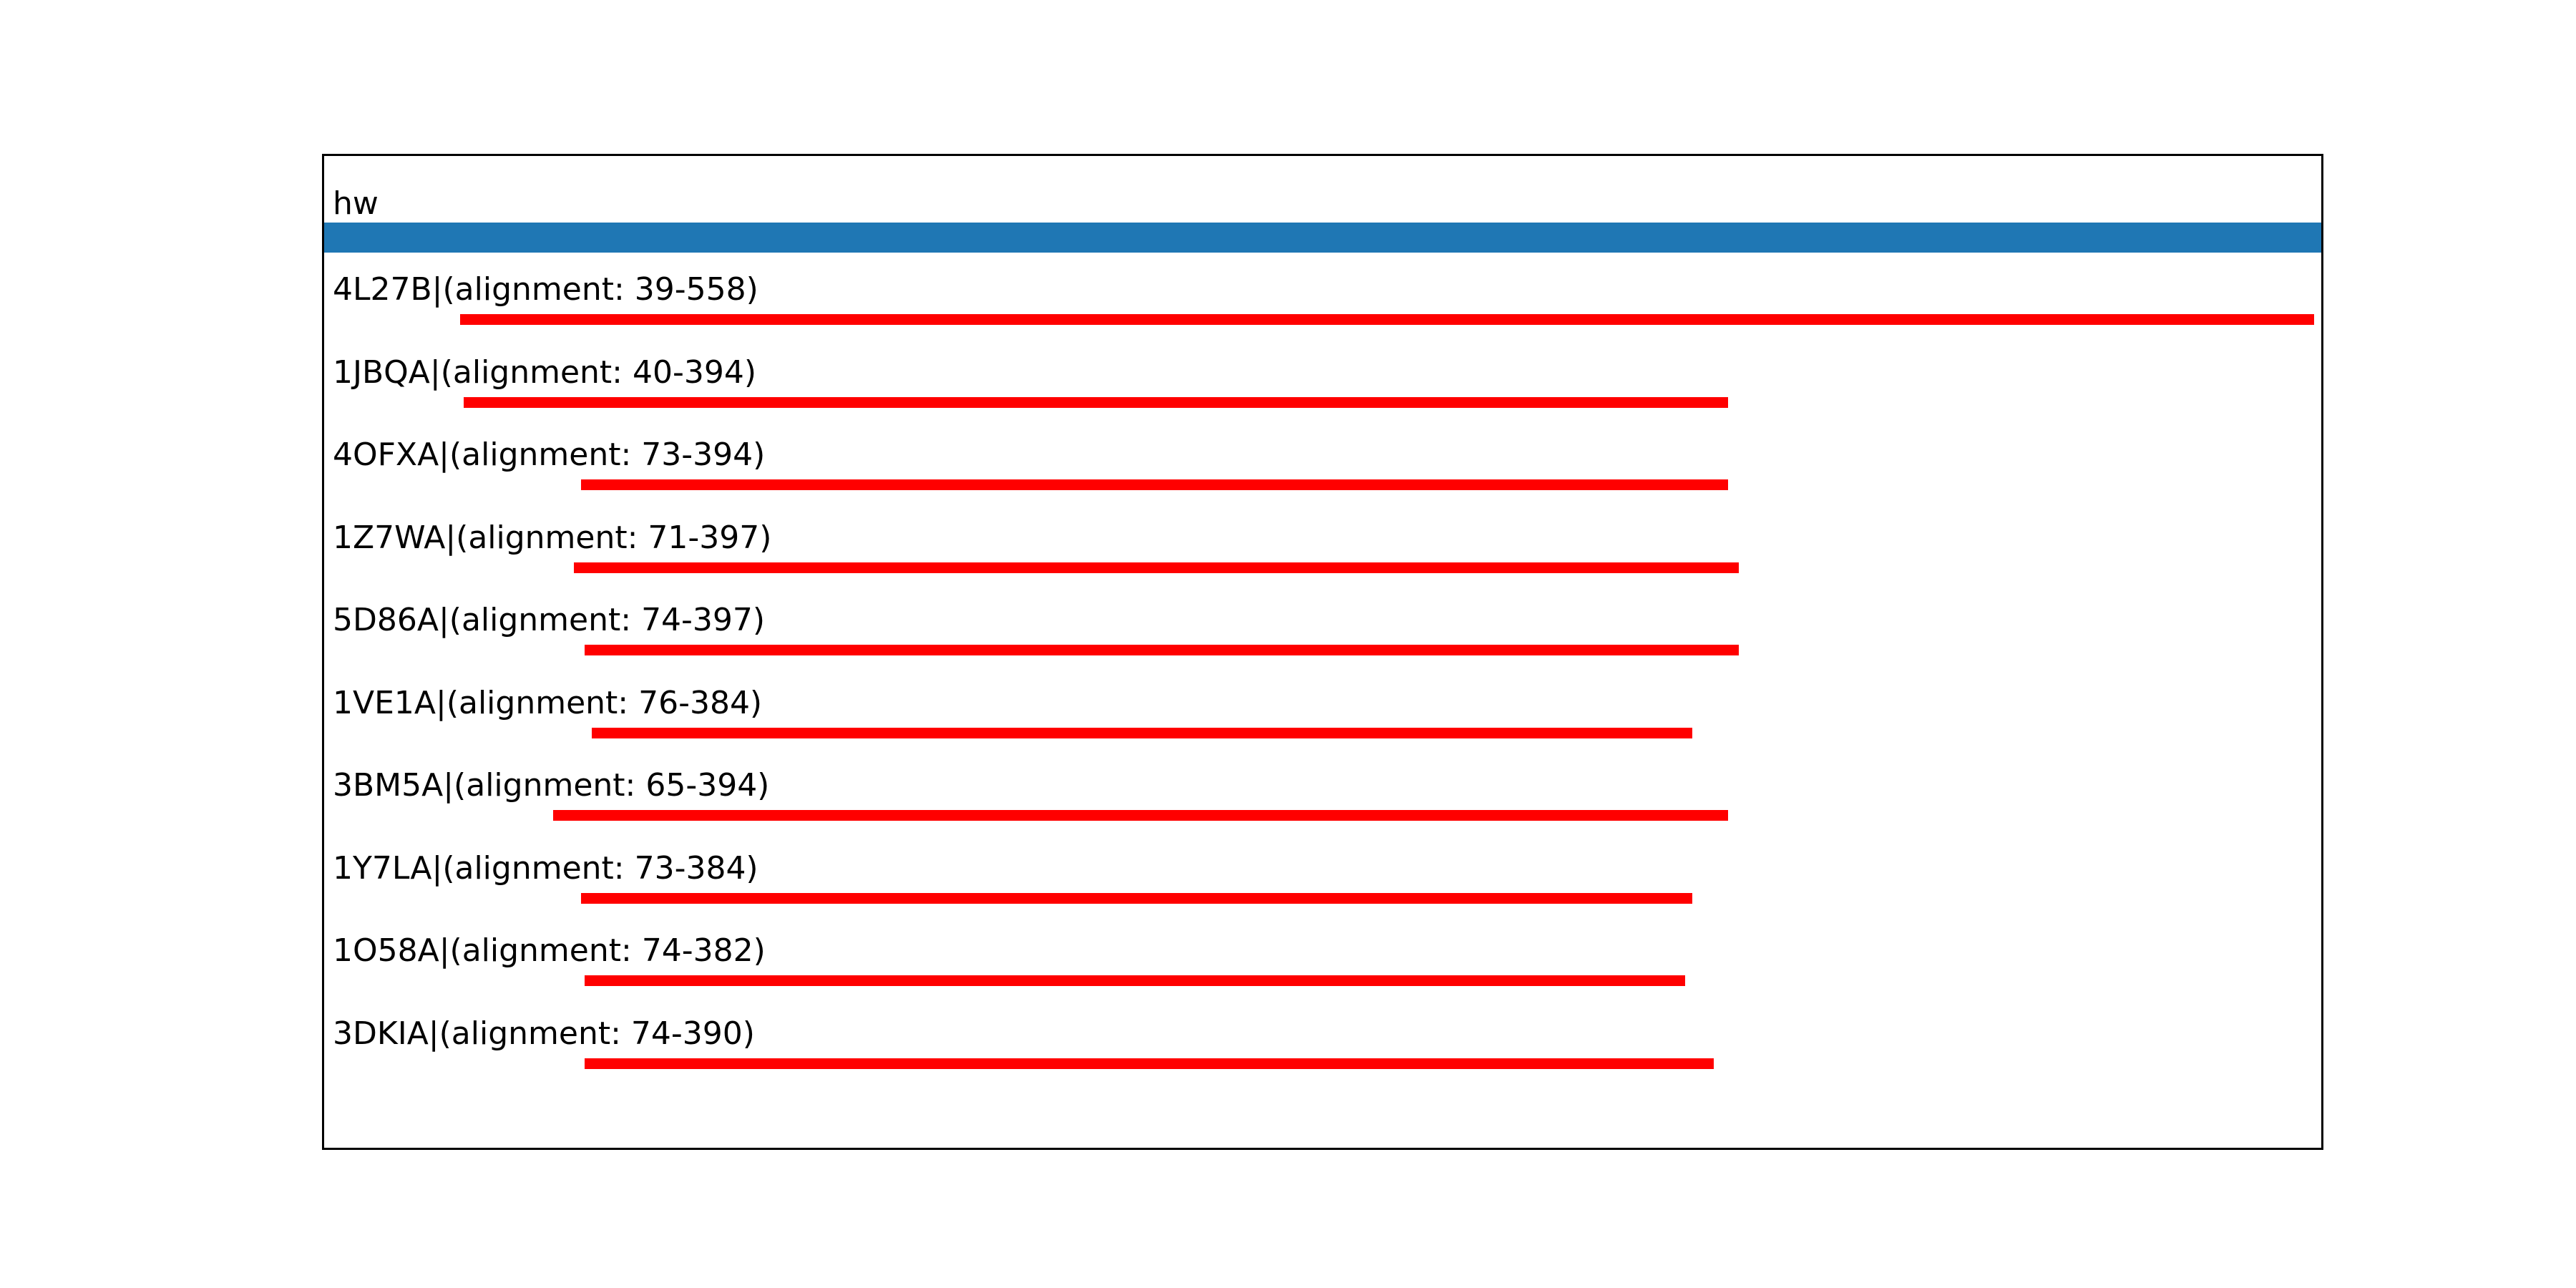  What do you see at coordinates (1322, 808) in the screenshot?
I see `hit-row: 3BM5A|(alignment: 65-394)` at bounding box center [1322, 808].